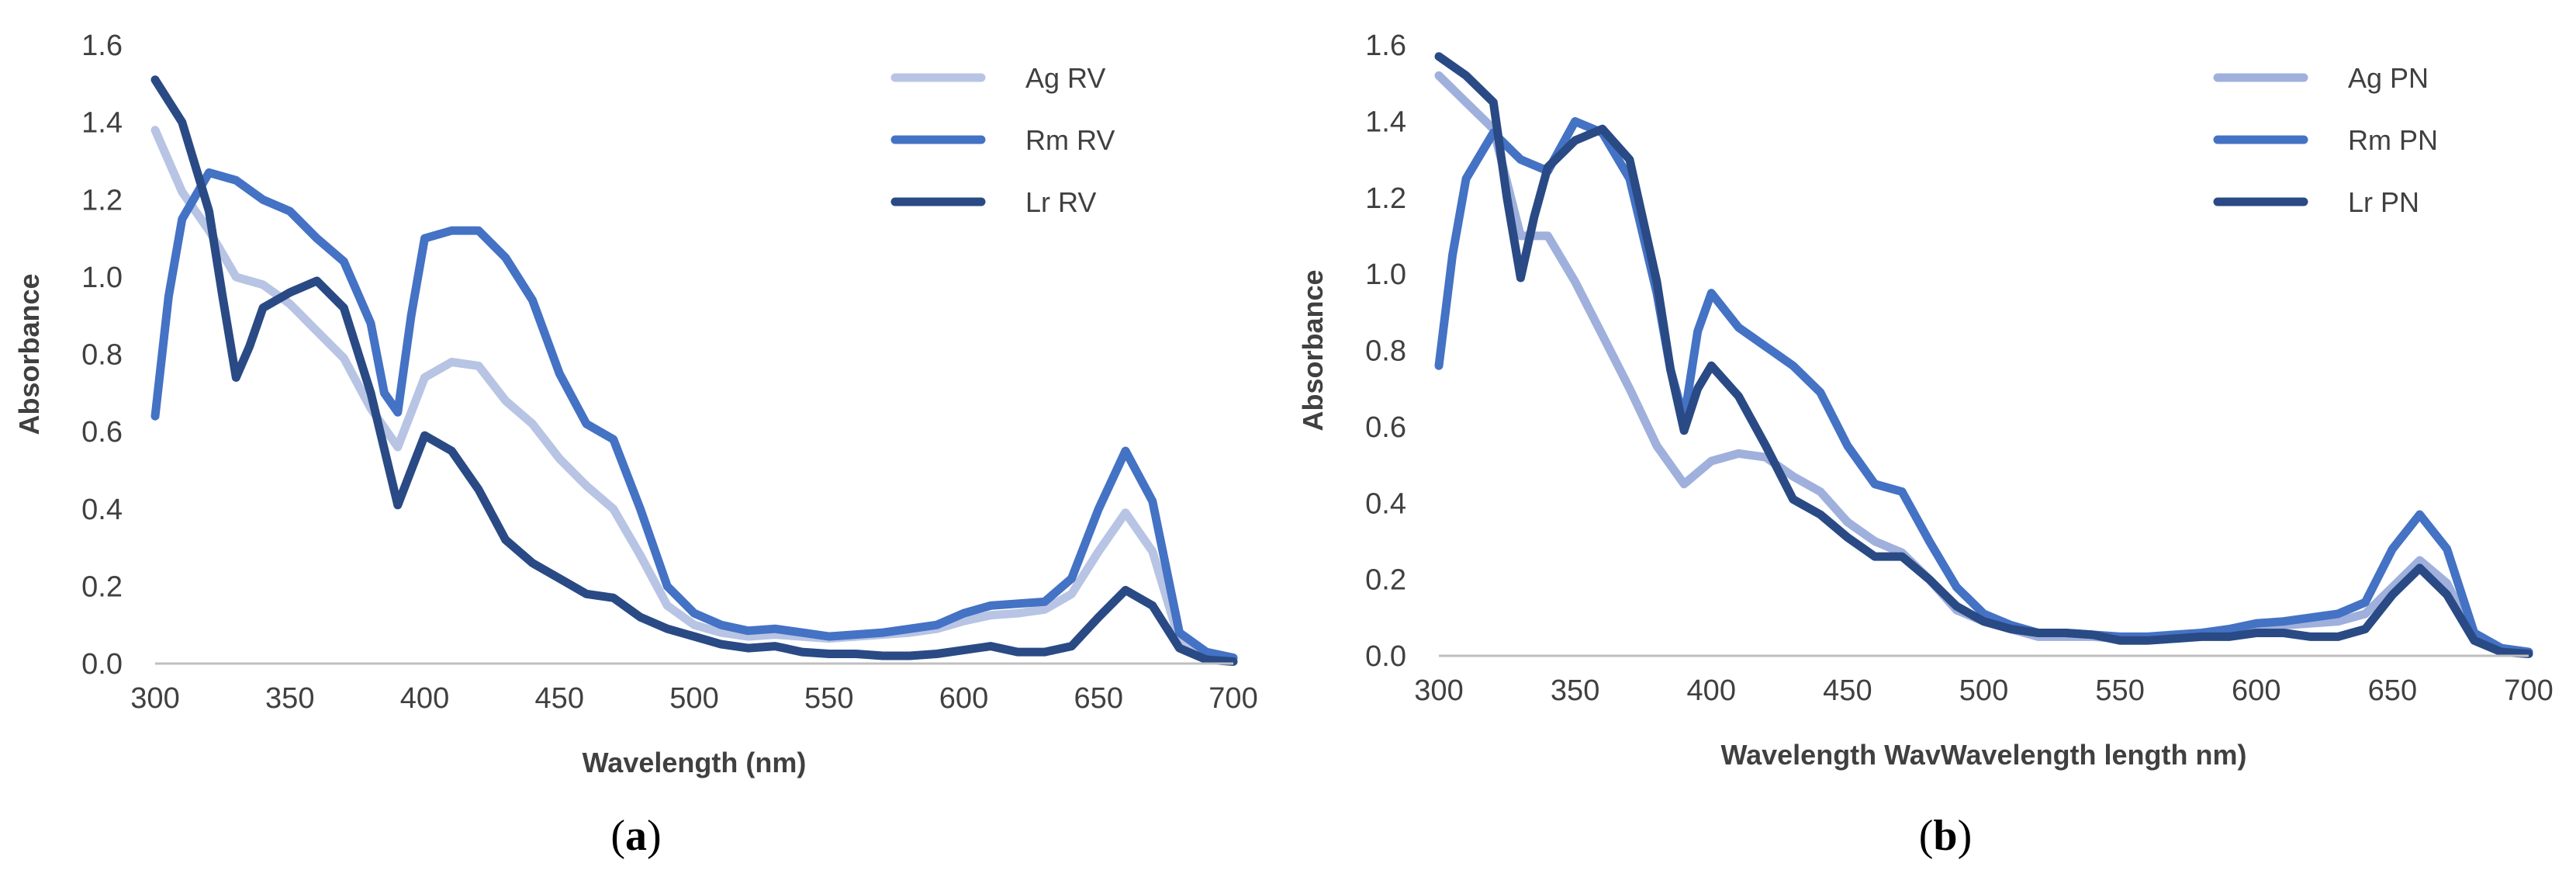 This screenshot has height=877, width=2576. I want to click on panel-label-letter: a, so click(636, 836).